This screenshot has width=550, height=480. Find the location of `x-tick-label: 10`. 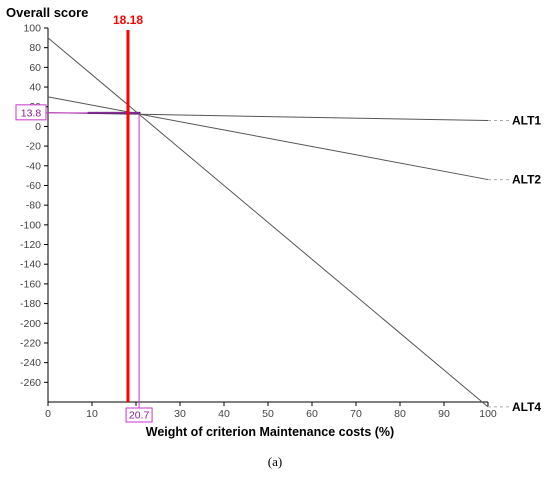

x-tick-label: 10 is located at coordinates (92, 414).